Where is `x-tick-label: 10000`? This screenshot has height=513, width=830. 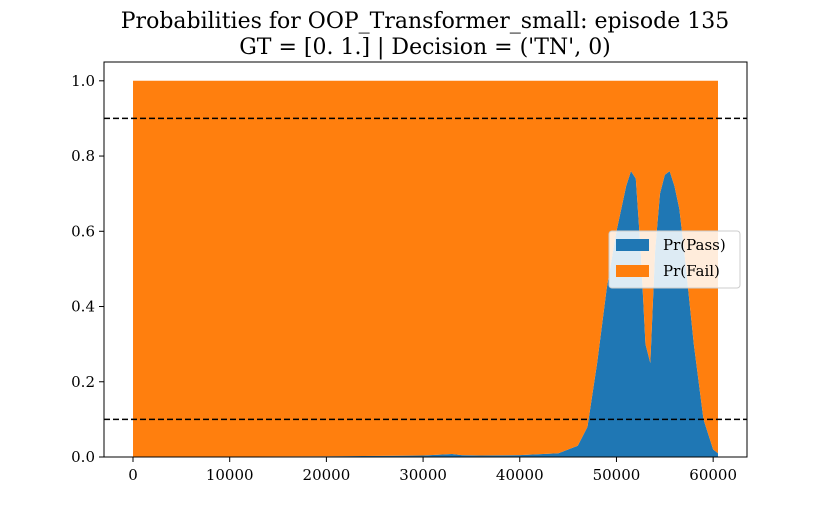 x-tick-label: 10000 is located at coordinates (230, 475).